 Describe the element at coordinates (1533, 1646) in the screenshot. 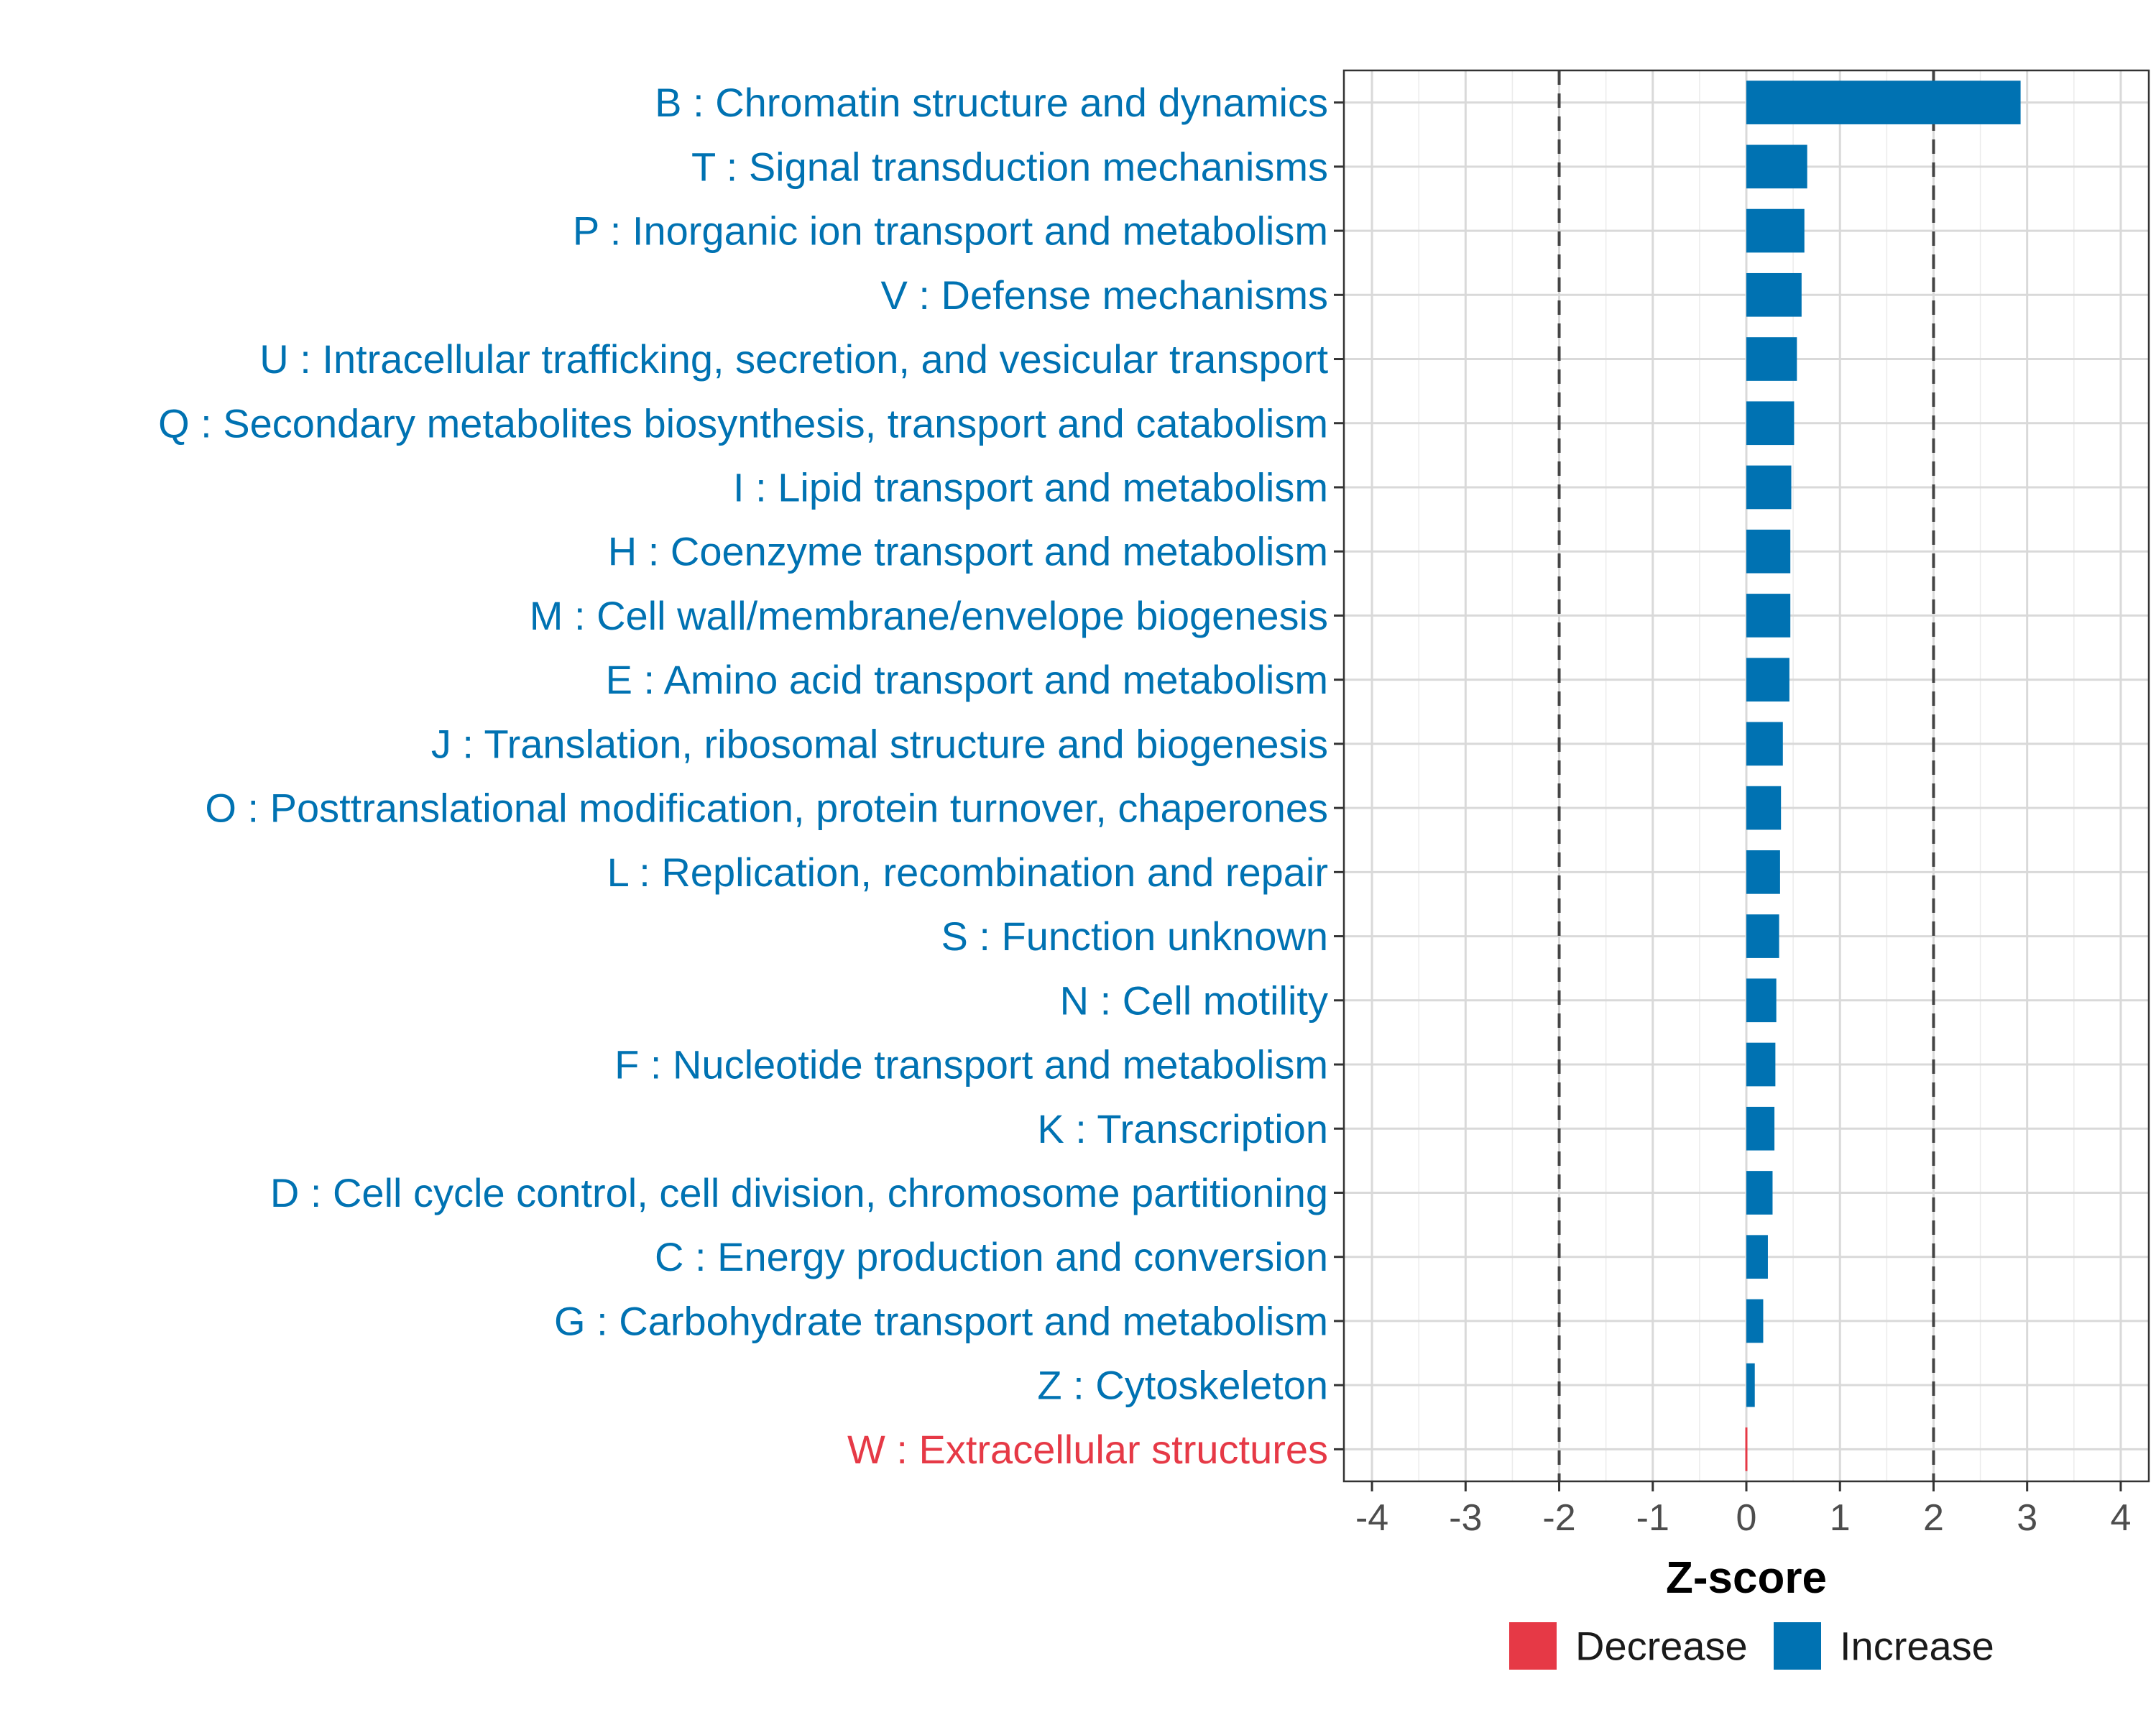

I see `legend-swatch-decrease` at that location.